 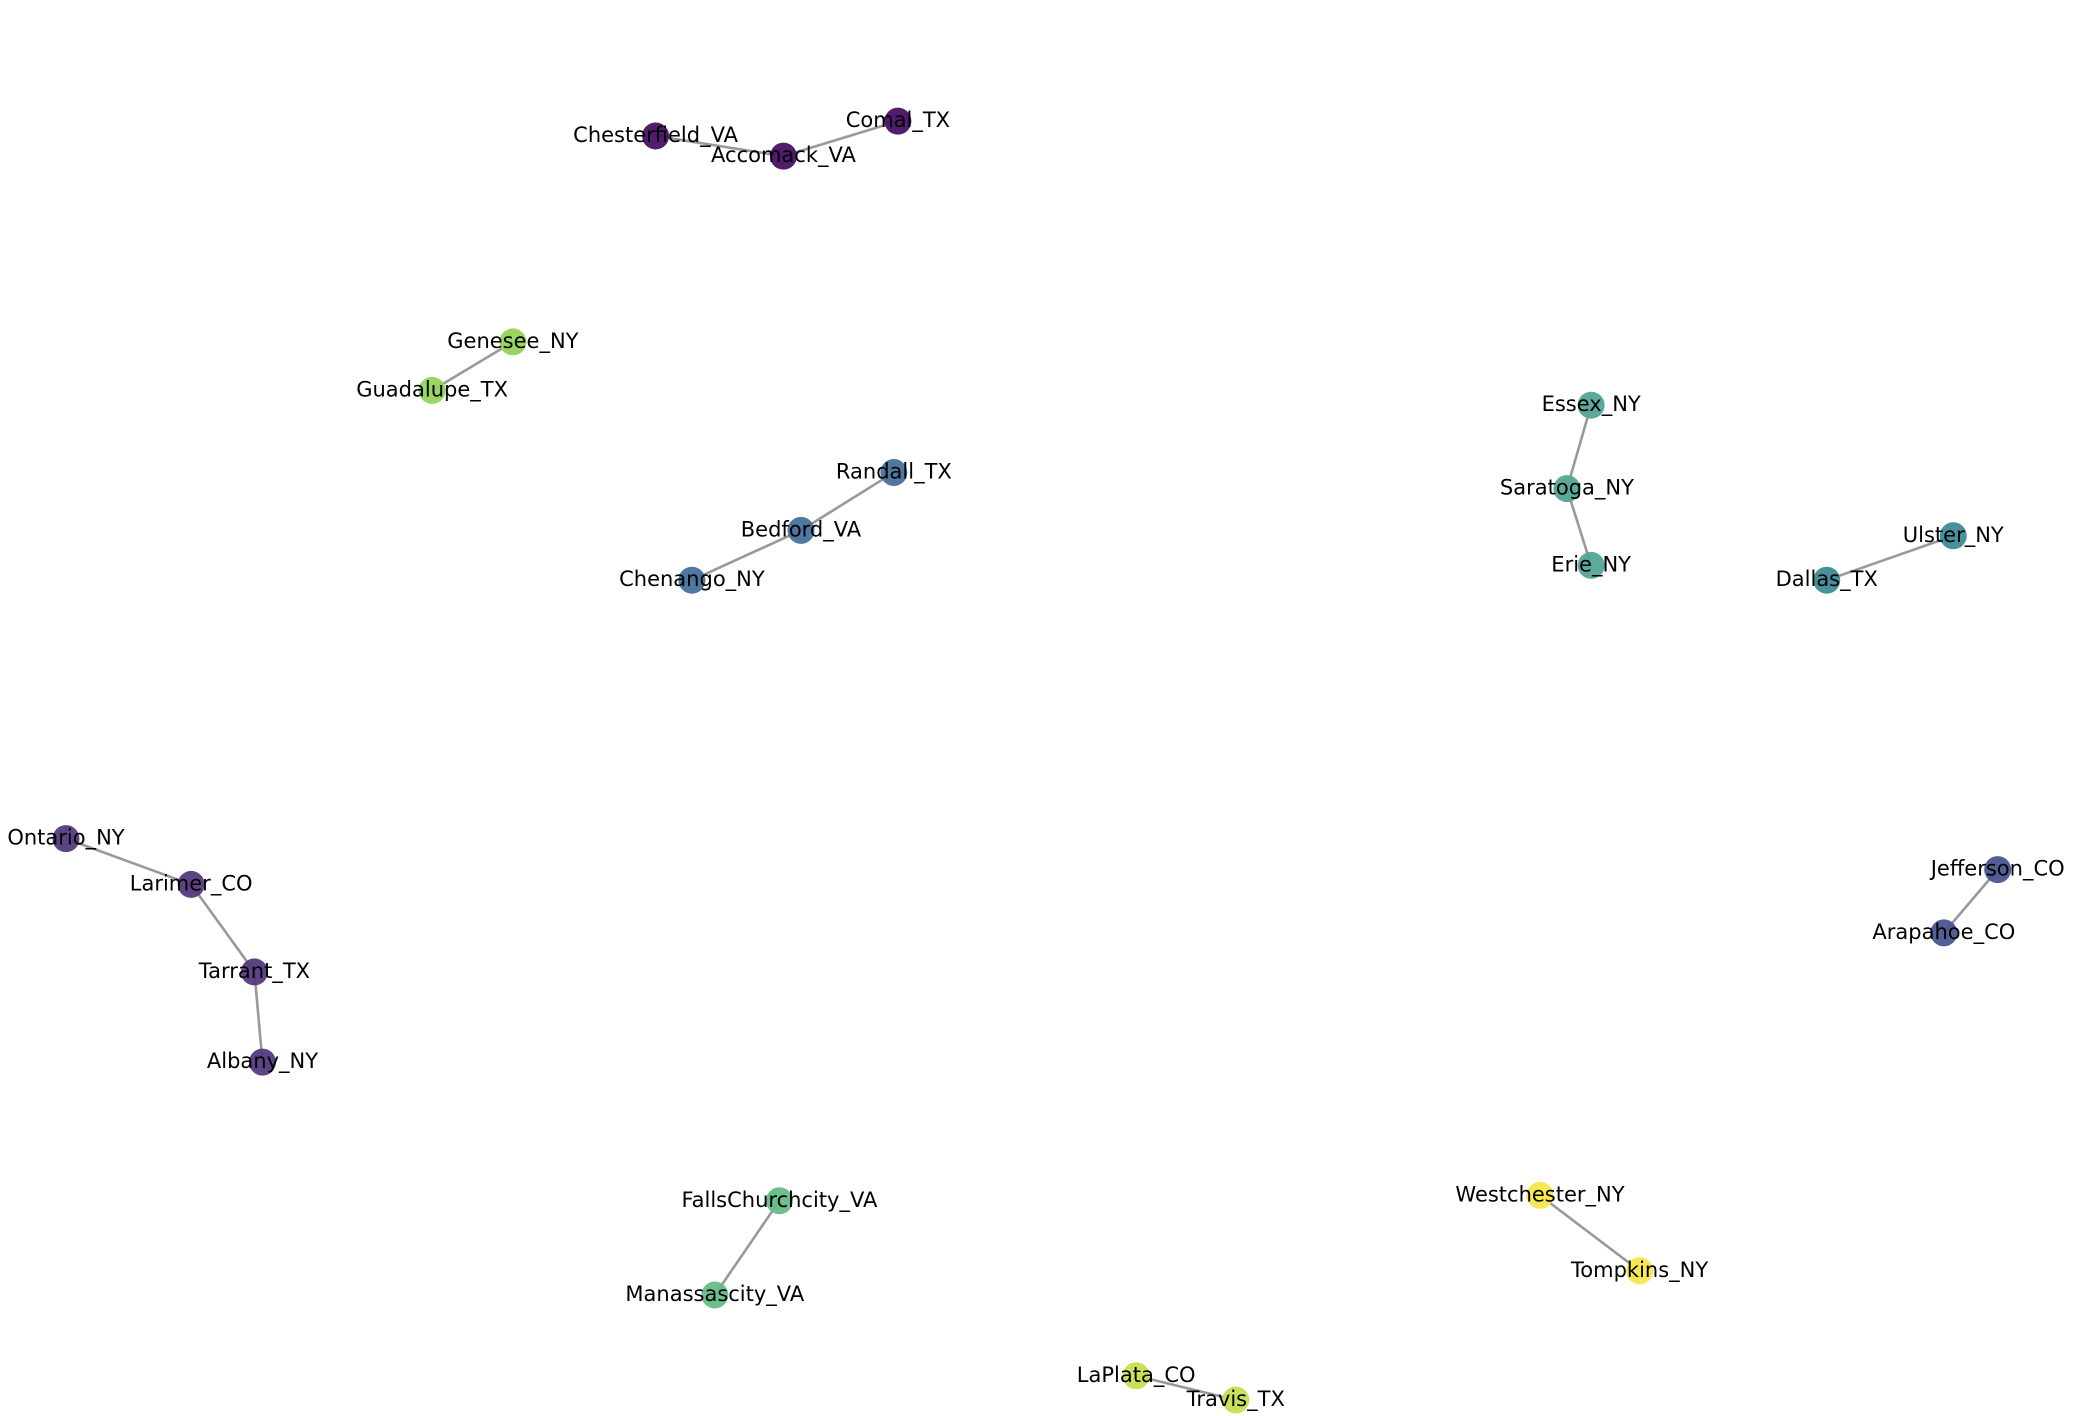 I want to click on node-label: Chesterfield_VA, so click(x=655, y=135).